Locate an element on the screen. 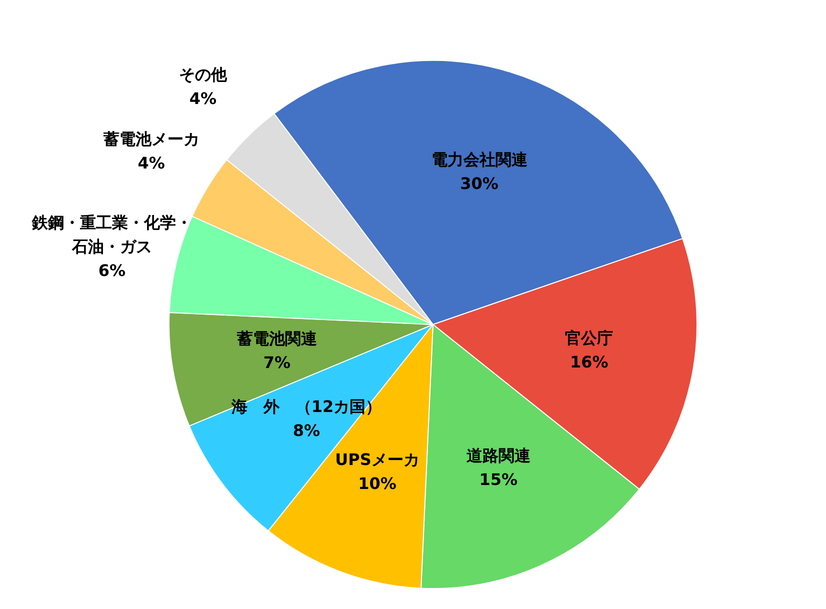  slice-label: 道路関連 is located at coordinates (498, 455).